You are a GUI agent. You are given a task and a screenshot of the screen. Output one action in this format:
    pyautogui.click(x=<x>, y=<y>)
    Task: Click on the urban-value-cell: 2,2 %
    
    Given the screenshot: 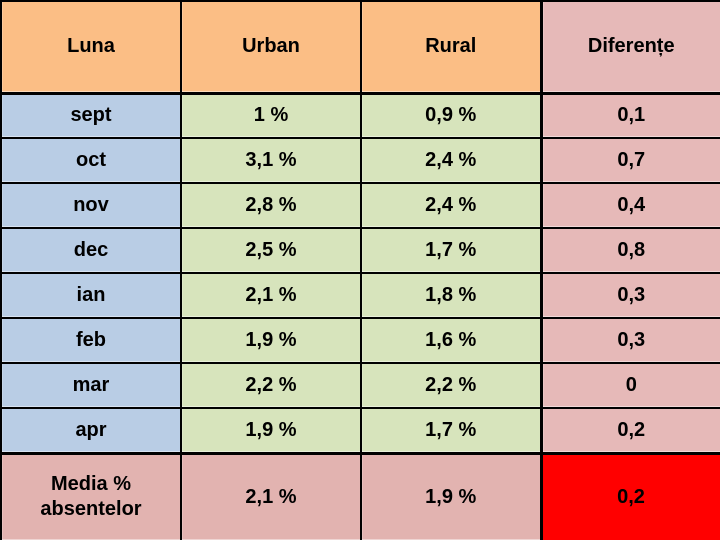 What is the action you would take?
    pyautogui.click(x=271, y=385)
    